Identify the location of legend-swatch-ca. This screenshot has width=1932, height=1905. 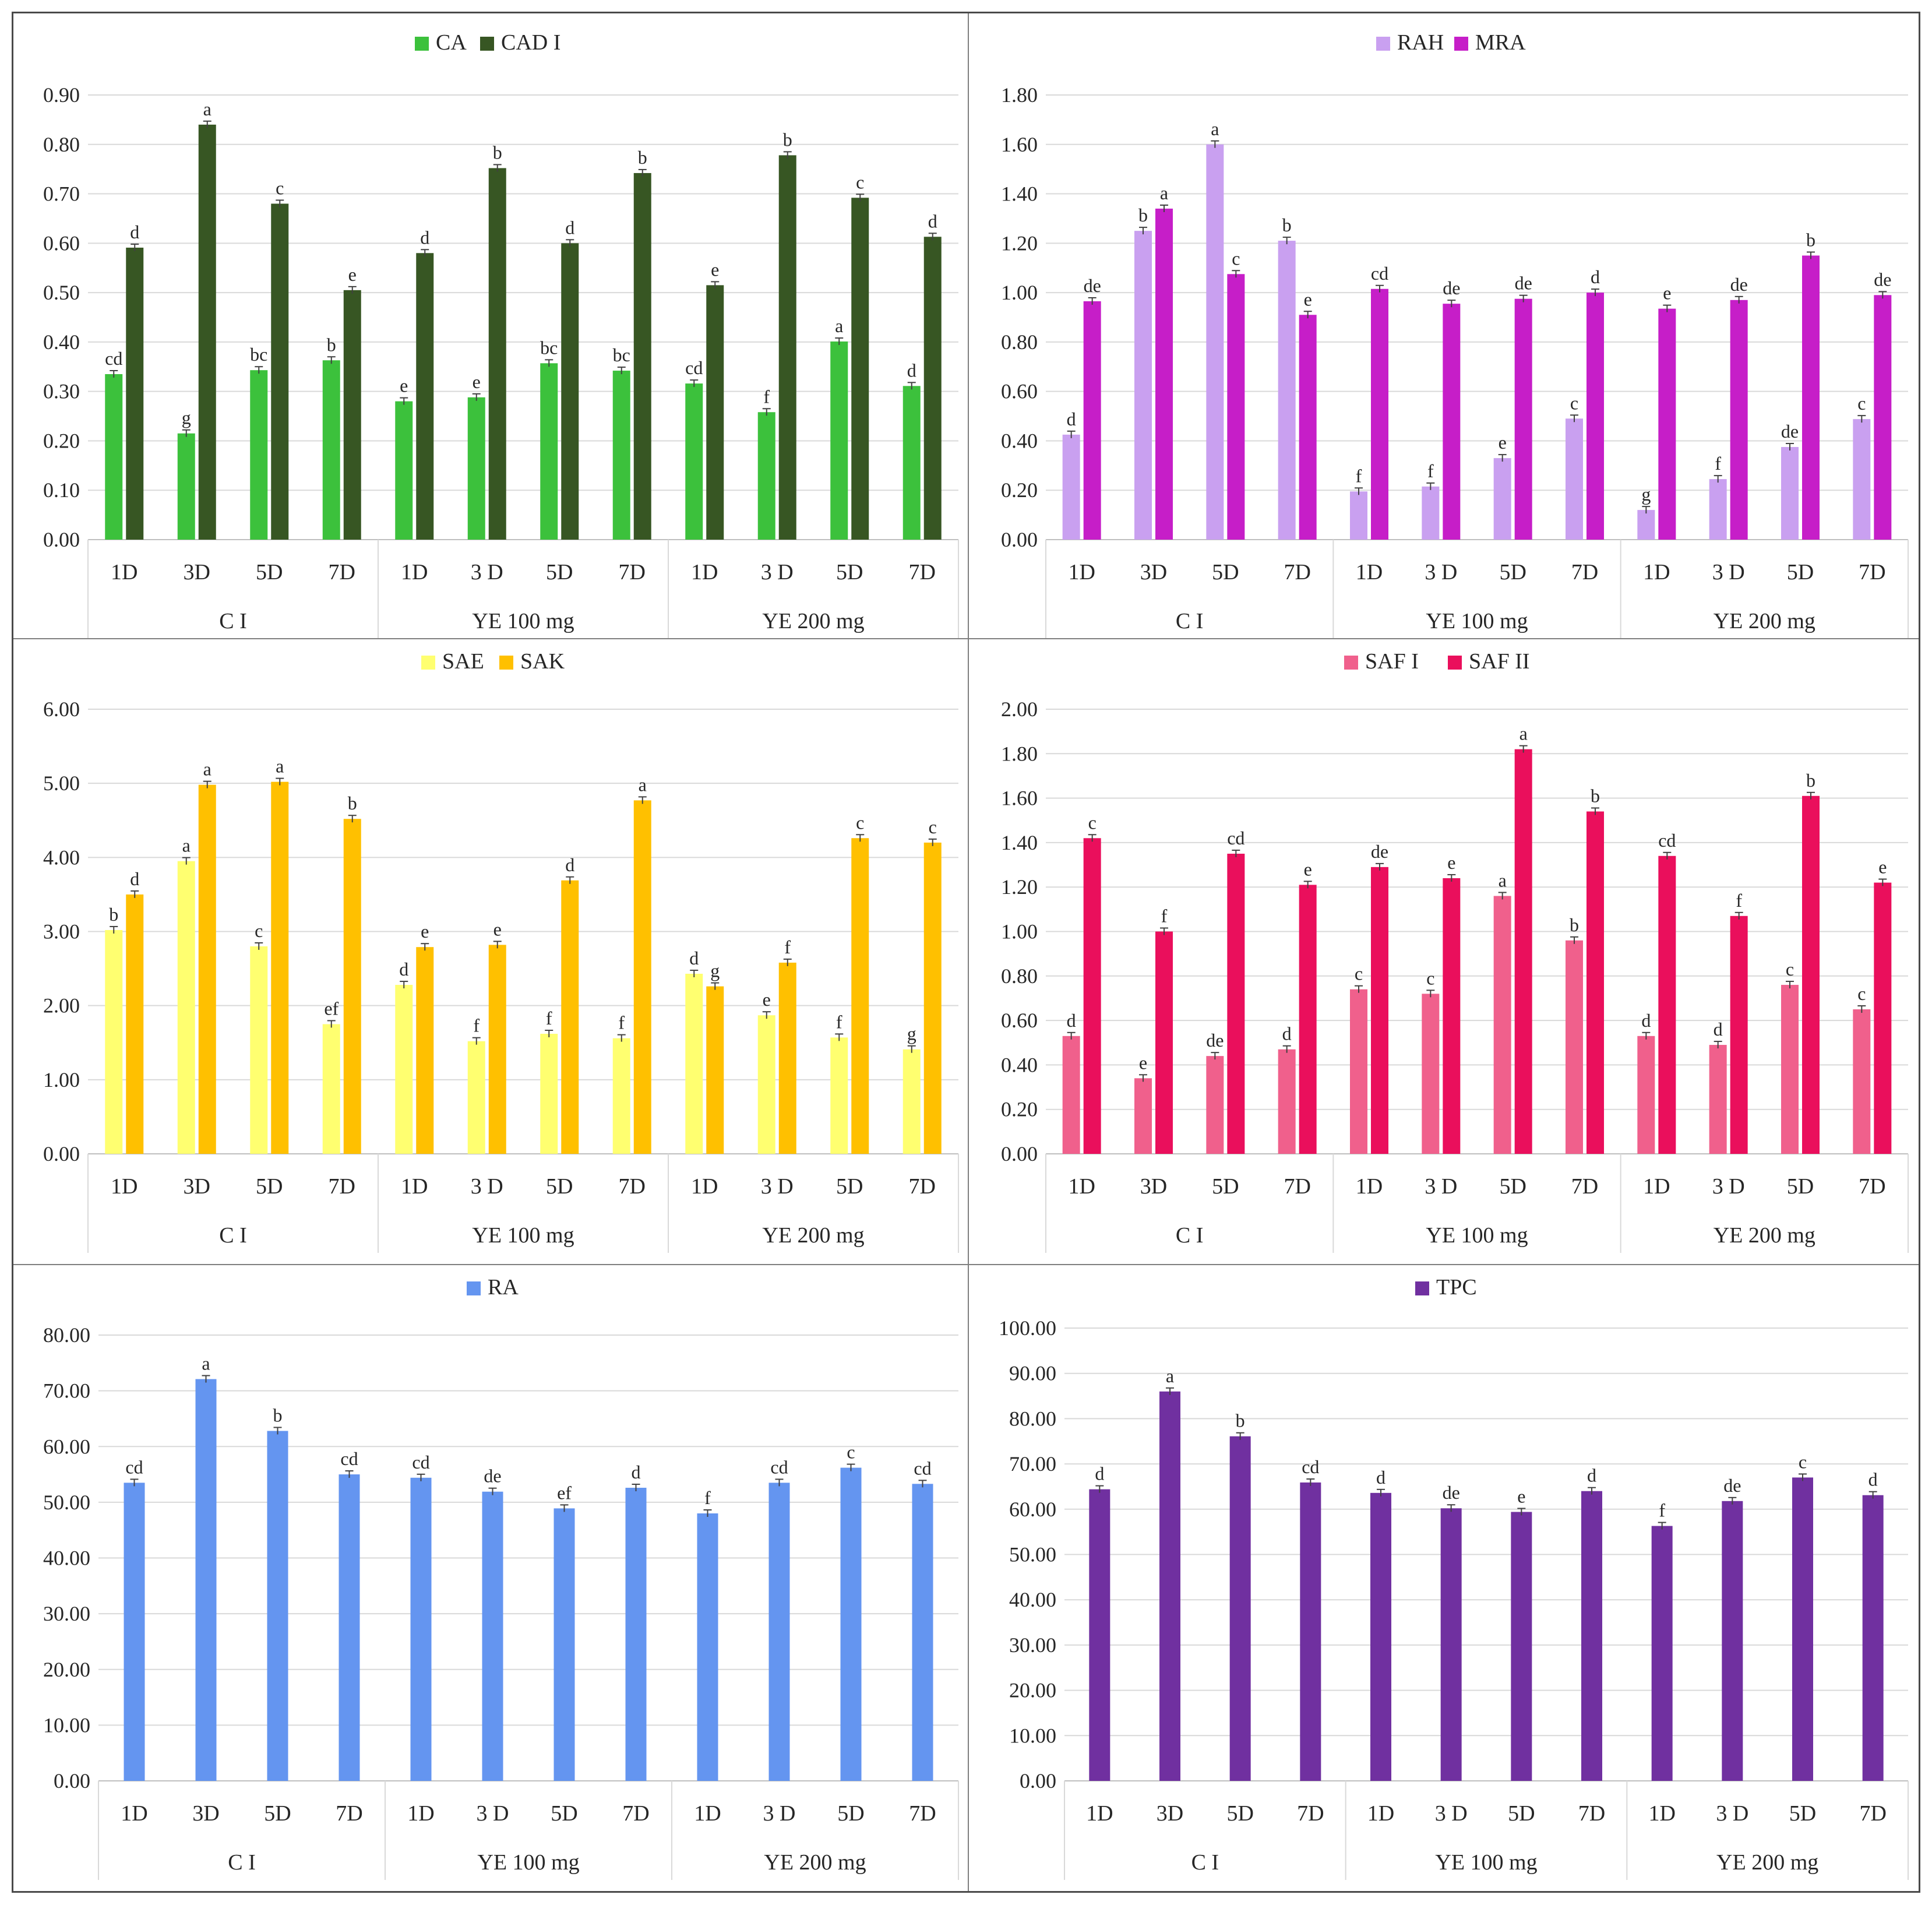
(422, 44).